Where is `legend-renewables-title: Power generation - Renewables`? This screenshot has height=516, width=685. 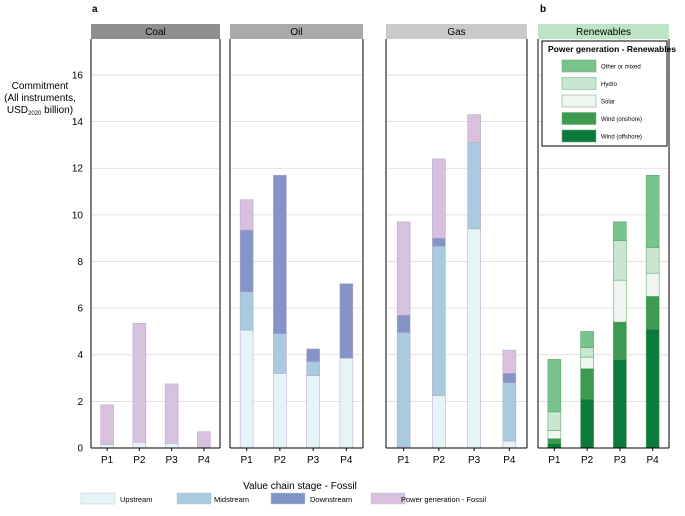
legend-renewables-title: Power generation - Renewables is located at coordinates (612, 49).